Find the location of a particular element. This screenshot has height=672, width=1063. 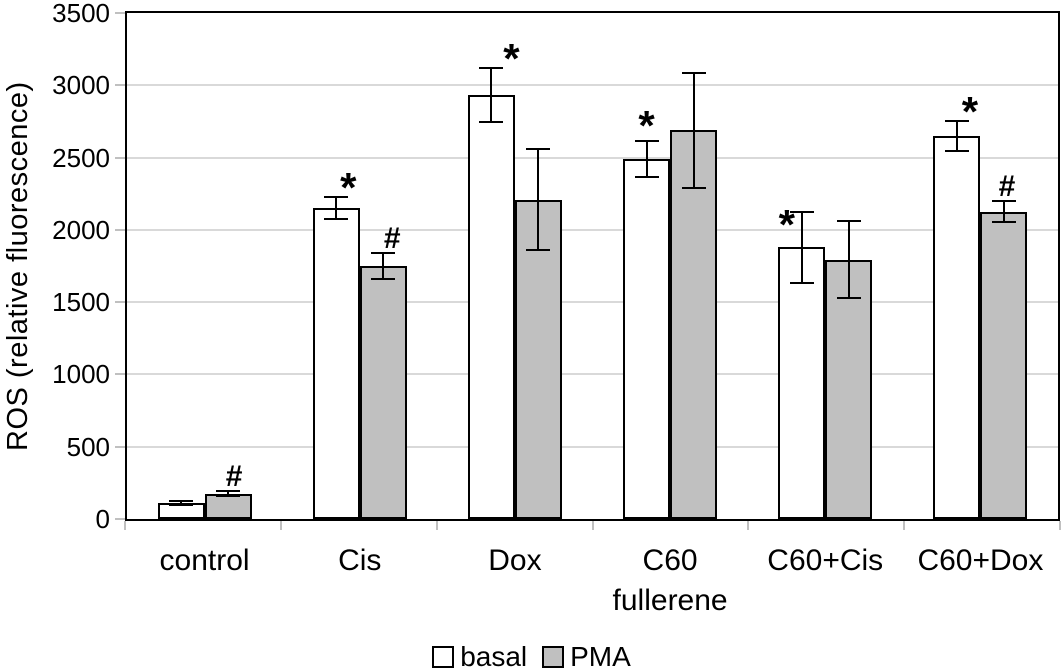

error-bar-pma-control-cap-bottom is located at coordinates (228, 496).